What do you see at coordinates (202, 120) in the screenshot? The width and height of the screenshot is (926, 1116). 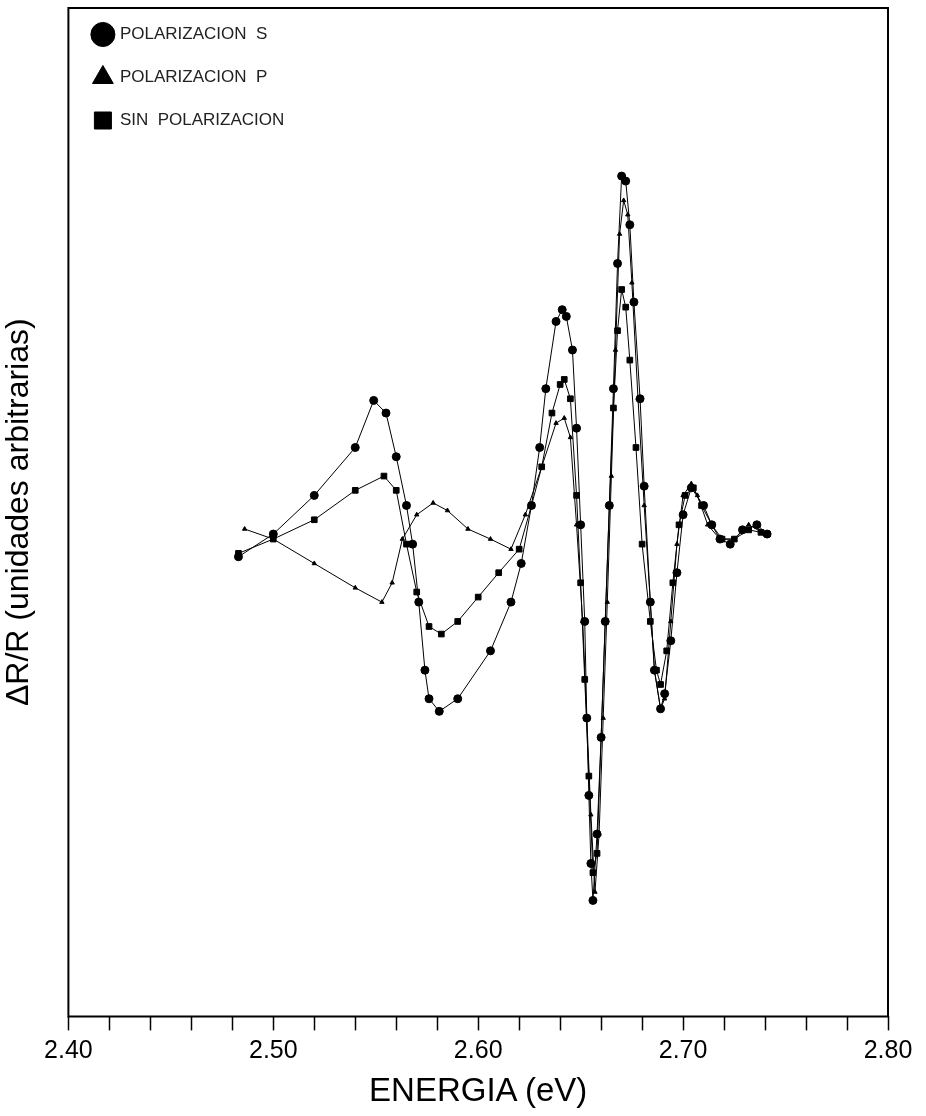 I see `legend-label: SIN POLARIZACION` at bounding box center [202, 120].